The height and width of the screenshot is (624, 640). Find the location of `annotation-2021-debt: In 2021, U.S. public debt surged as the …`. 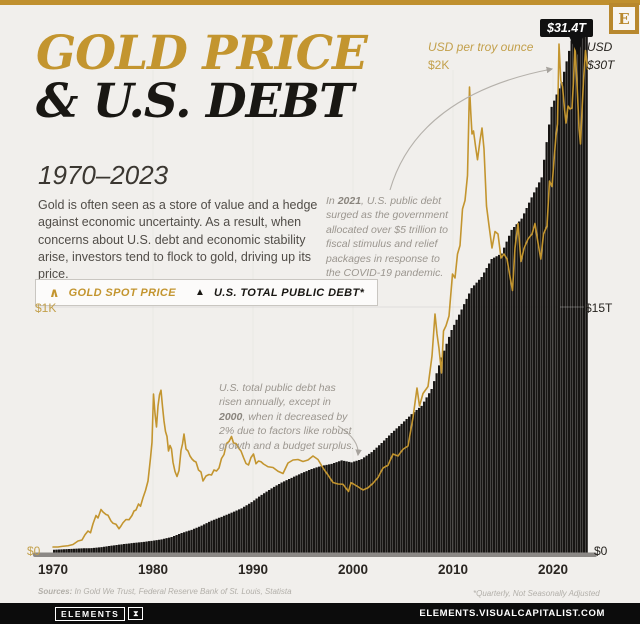

annotation-2021-debt: In 2021, U.S. public debt surged as the … is located at coordinates (387, 237).